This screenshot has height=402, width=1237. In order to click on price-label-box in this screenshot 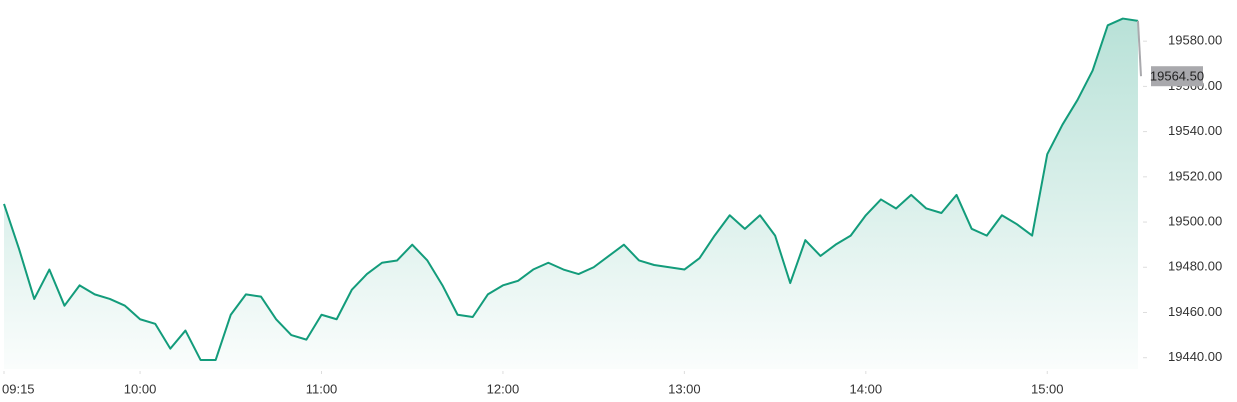, I will do `click(1177, 76)`.